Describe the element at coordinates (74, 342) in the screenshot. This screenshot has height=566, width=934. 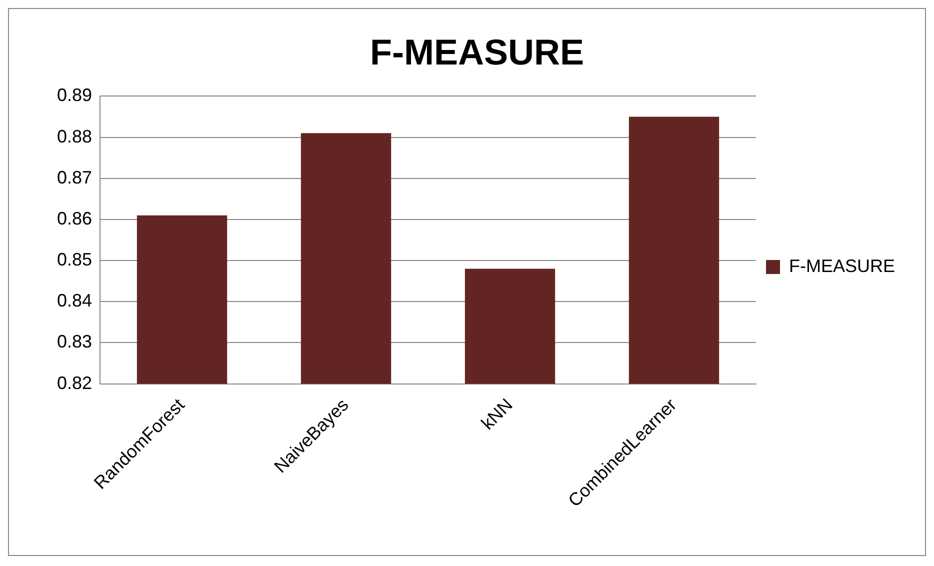
I see `y-tick-label: 0.83` at that location.